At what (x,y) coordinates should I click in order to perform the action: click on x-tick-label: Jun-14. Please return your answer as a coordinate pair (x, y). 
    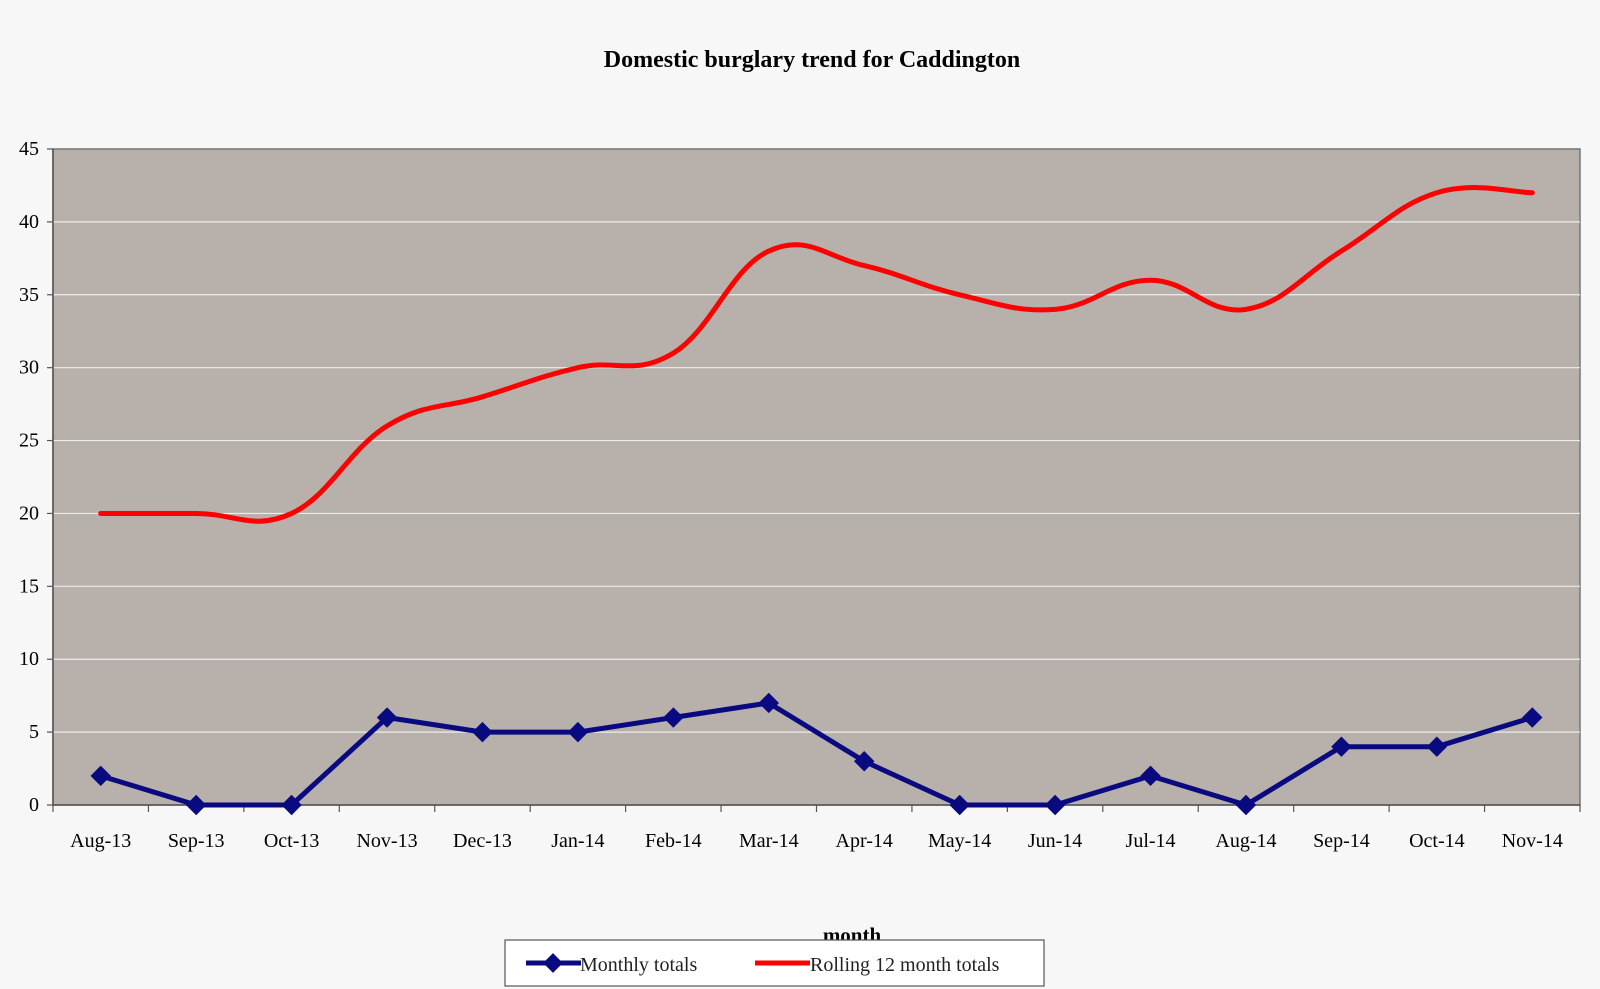
    Looking at the image, I should click on (1055, 841).